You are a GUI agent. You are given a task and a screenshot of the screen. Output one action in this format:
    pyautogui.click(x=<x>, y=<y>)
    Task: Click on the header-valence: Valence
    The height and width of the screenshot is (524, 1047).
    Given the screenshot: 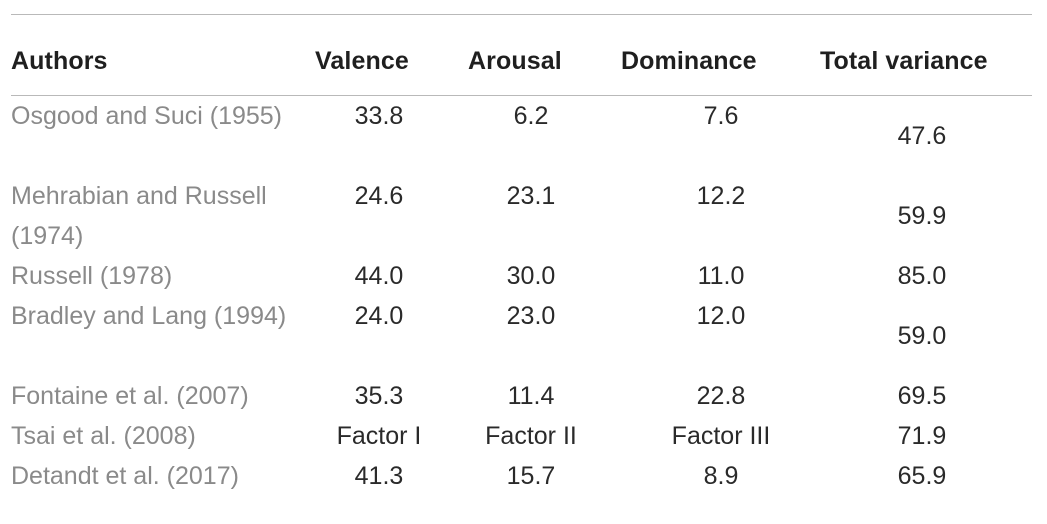 What is the action you would take?
    pyautogui.click(x=362, y=61)
    